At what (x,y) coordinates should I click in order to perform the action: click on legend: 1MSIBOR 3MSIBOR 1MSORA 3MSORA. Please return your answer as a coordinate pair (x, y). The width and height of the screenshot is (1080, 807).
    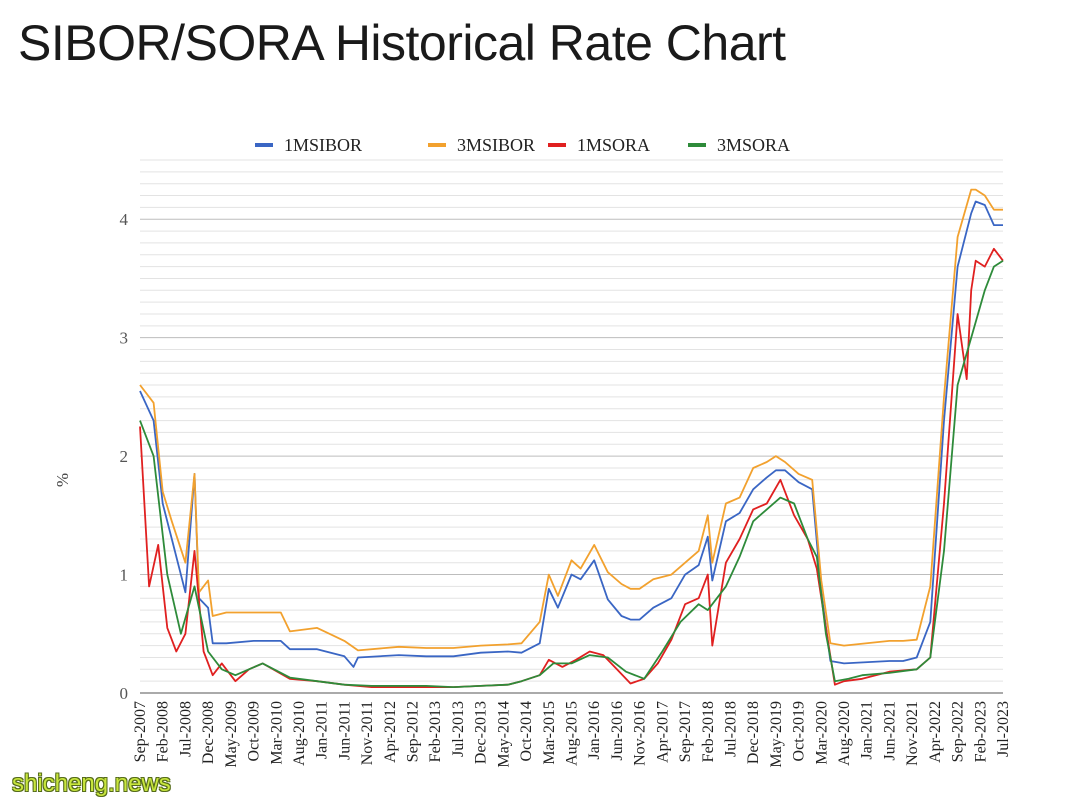
    Looking at the image, I should click on (522, 145).